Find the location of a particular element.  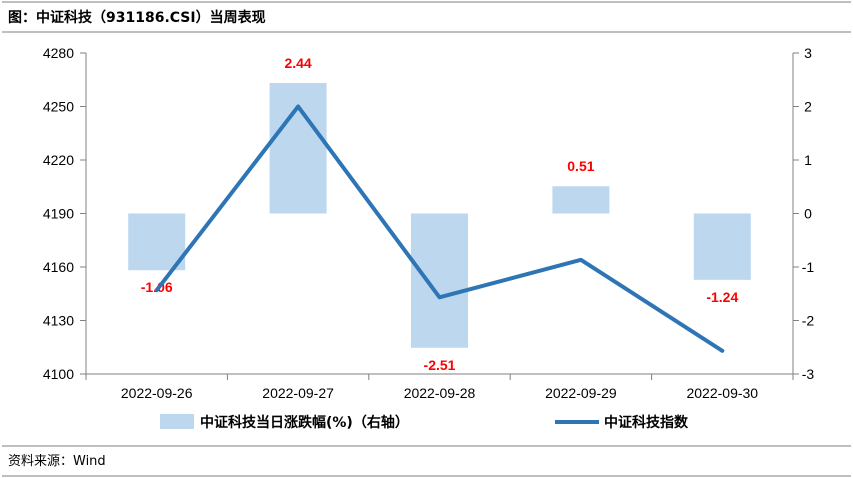

right-tick-label: -1 is located at coordinates (808, 267).